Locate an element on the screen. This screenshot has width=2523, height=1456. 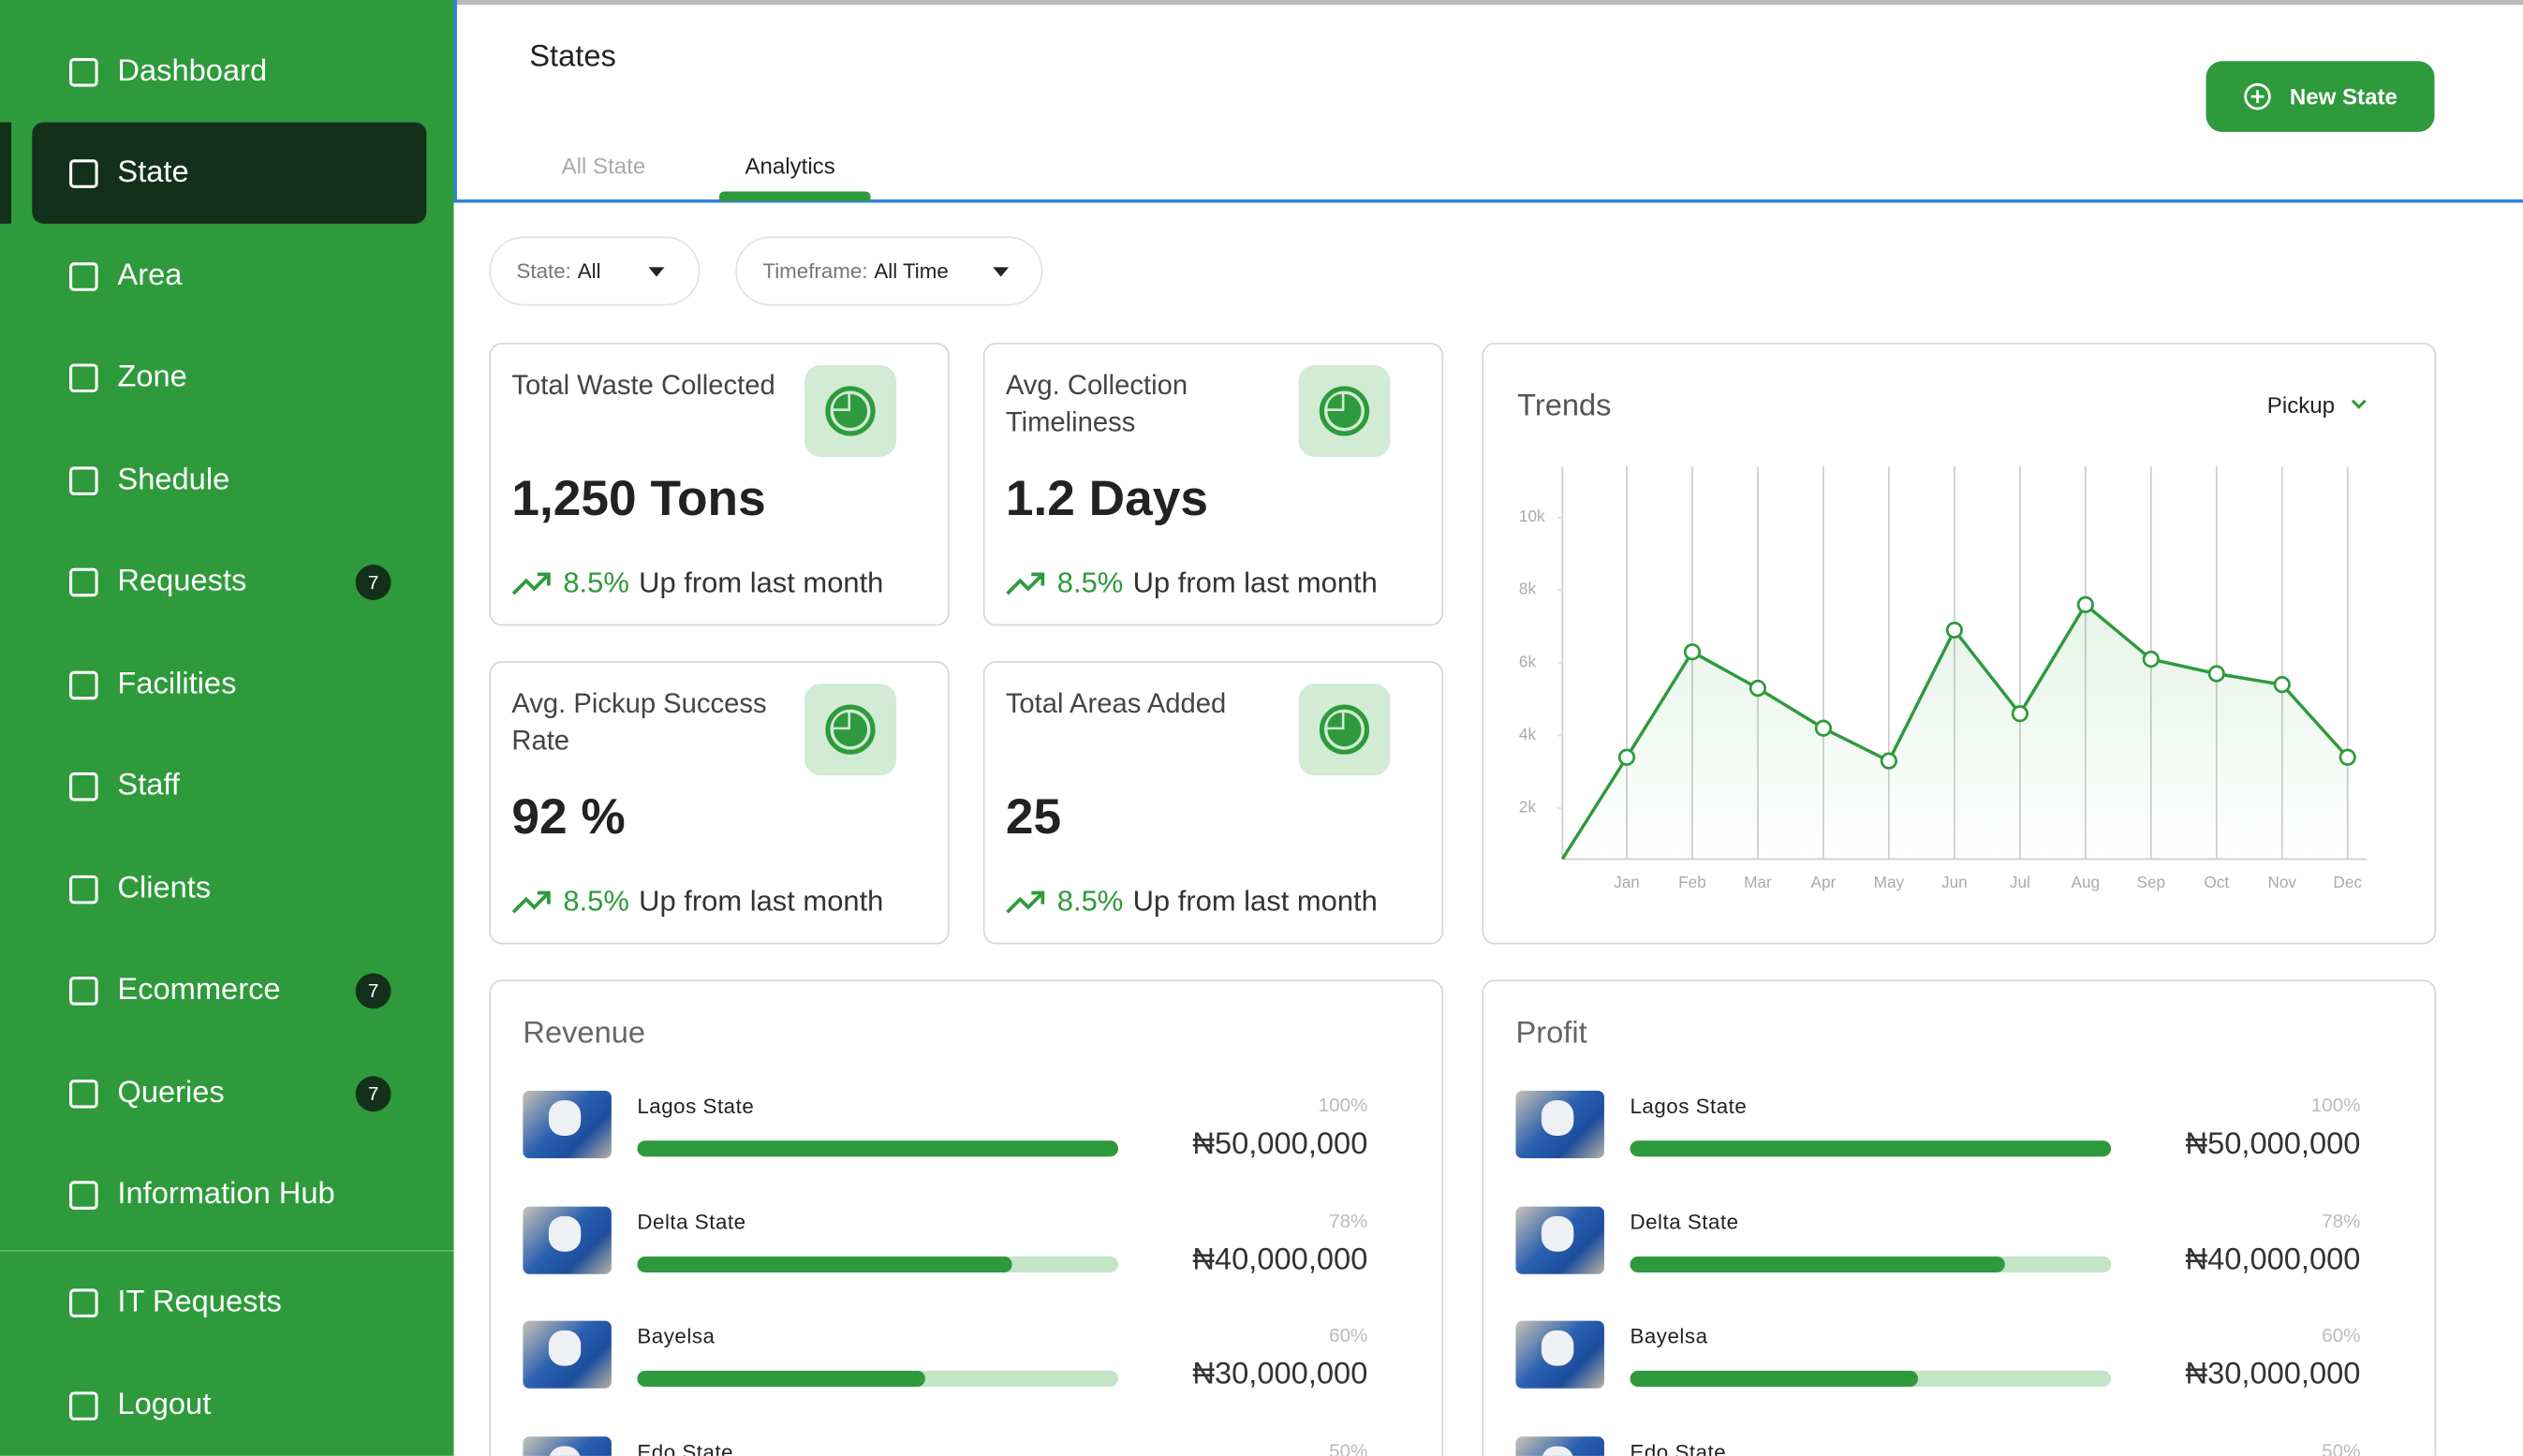
nav-item: Information Hub is located at coordinates (229, 1194).